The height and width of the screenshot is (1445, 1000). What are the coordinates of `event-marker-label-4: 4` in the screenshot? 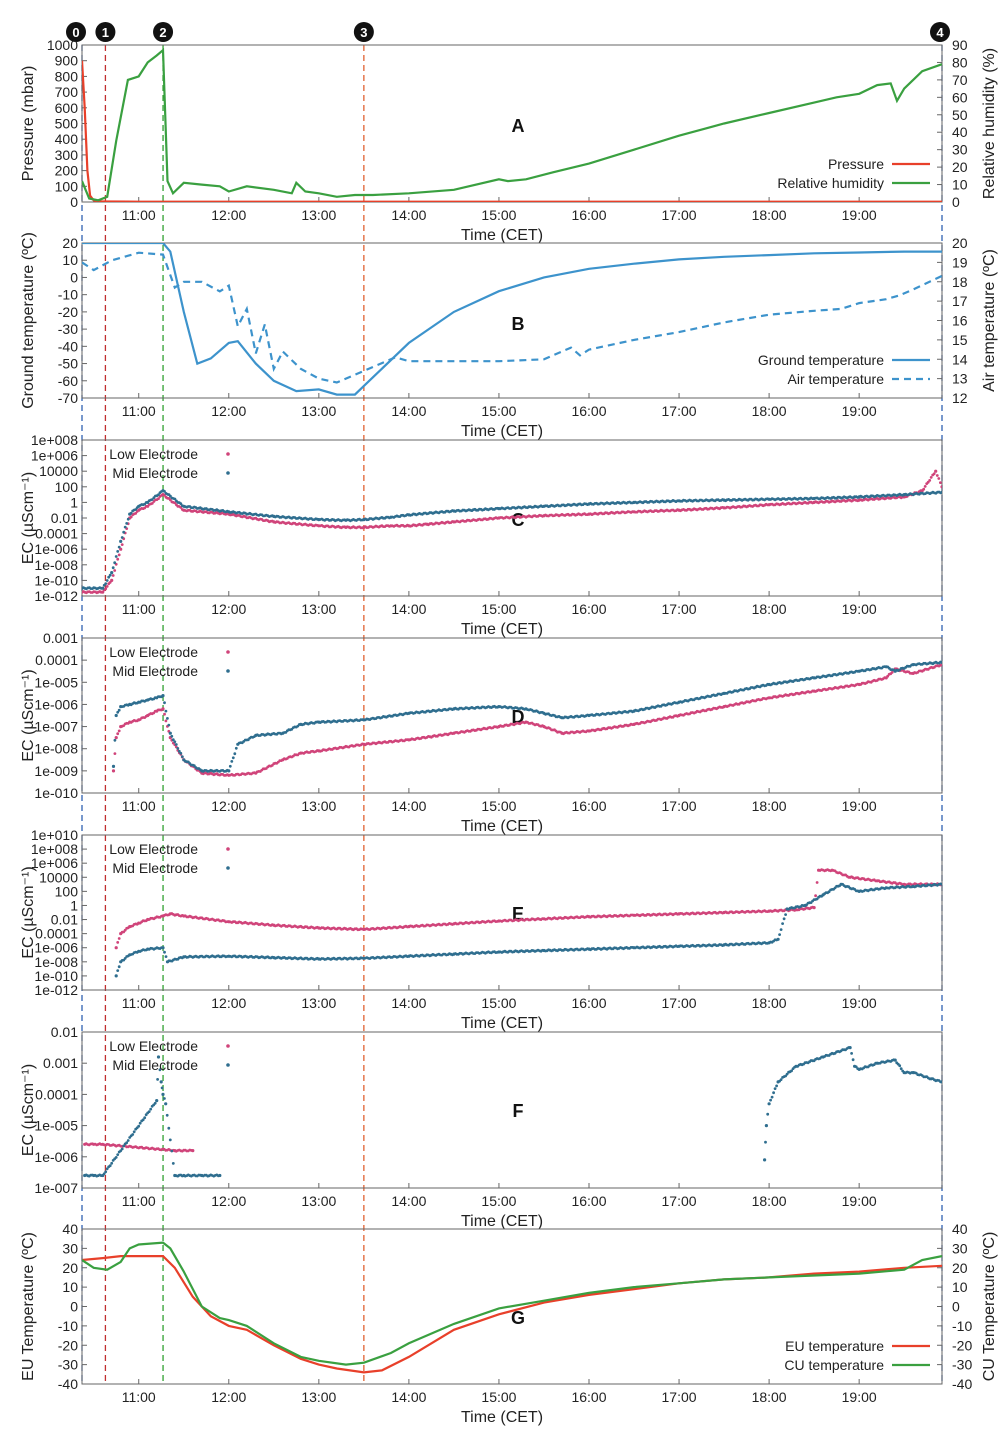 It's located at (940, 32).